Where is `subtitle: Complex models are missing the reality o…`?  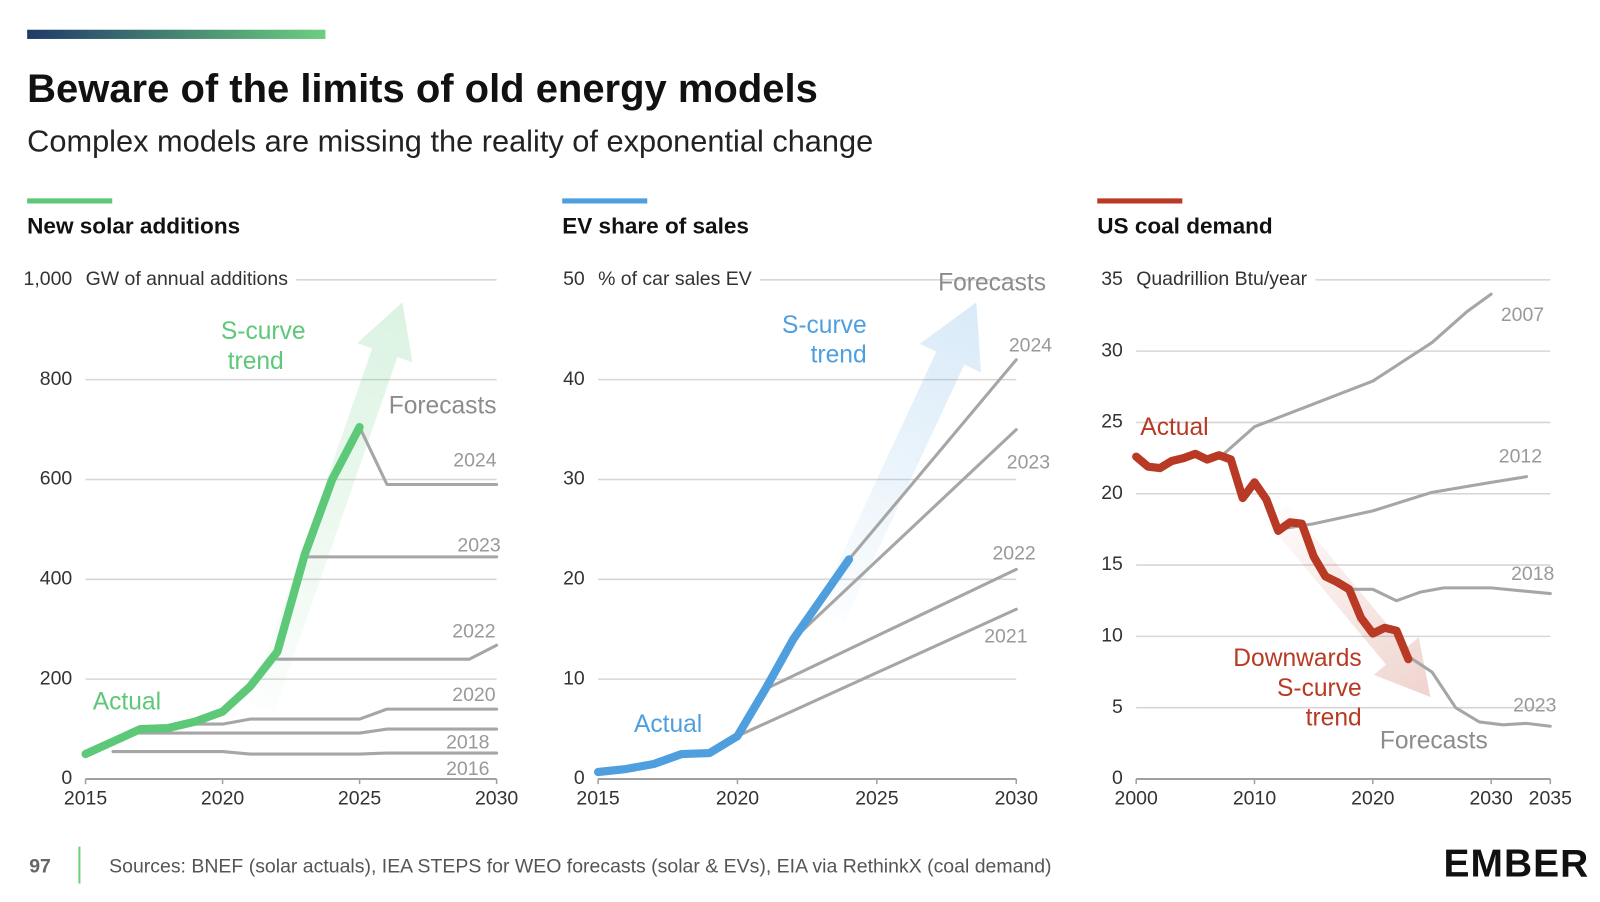 subtitle: Complex models are missing the reality o… is located at coordinates (450, 141).